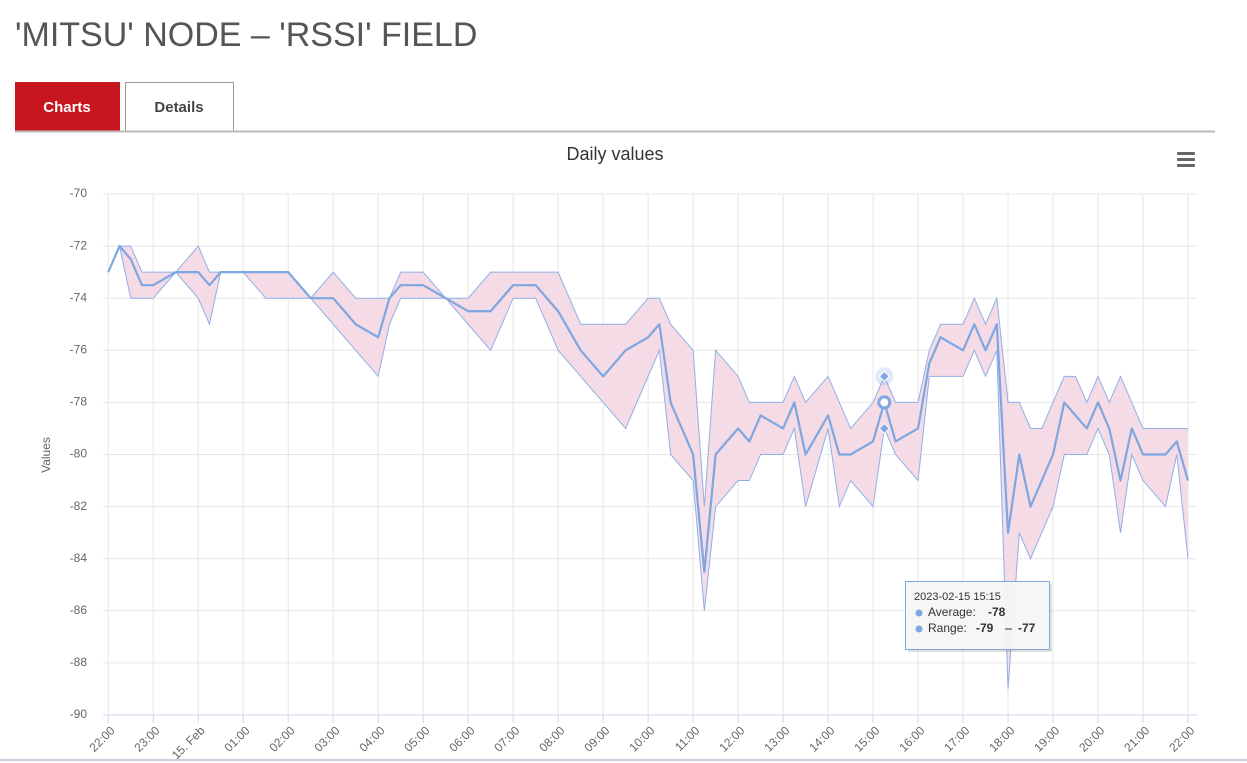 Image resolution: width=1247 pixels, height=763 pixels. I want to click on tooltip-box, so click(977, 615).